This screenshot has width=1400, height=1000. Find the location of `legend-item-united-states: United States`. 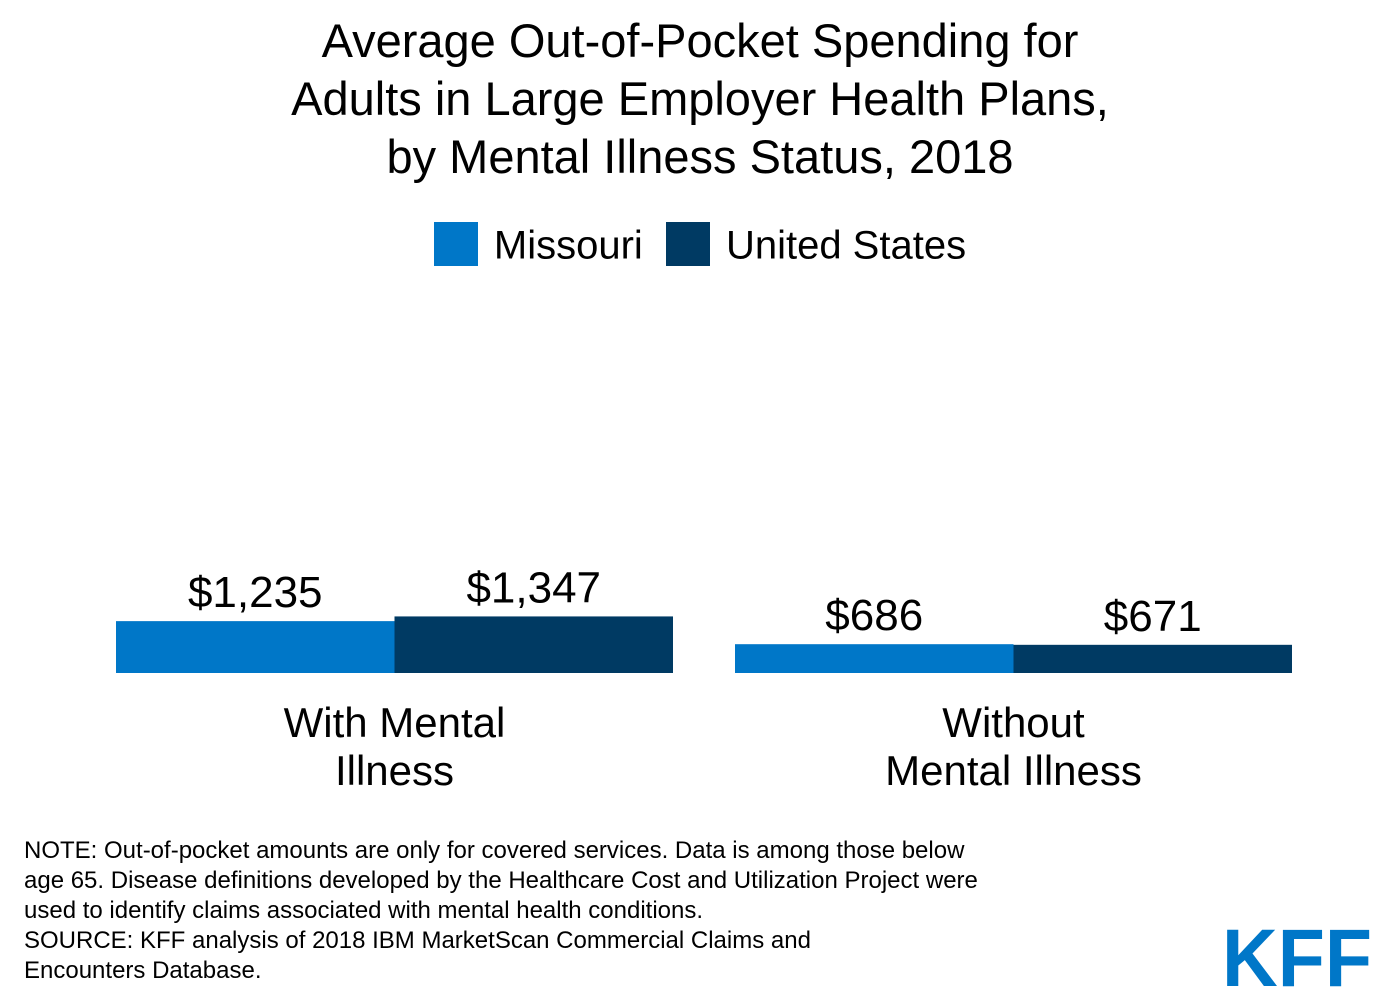

legend-item-united-states: United States is located at coordinates (816, 244).